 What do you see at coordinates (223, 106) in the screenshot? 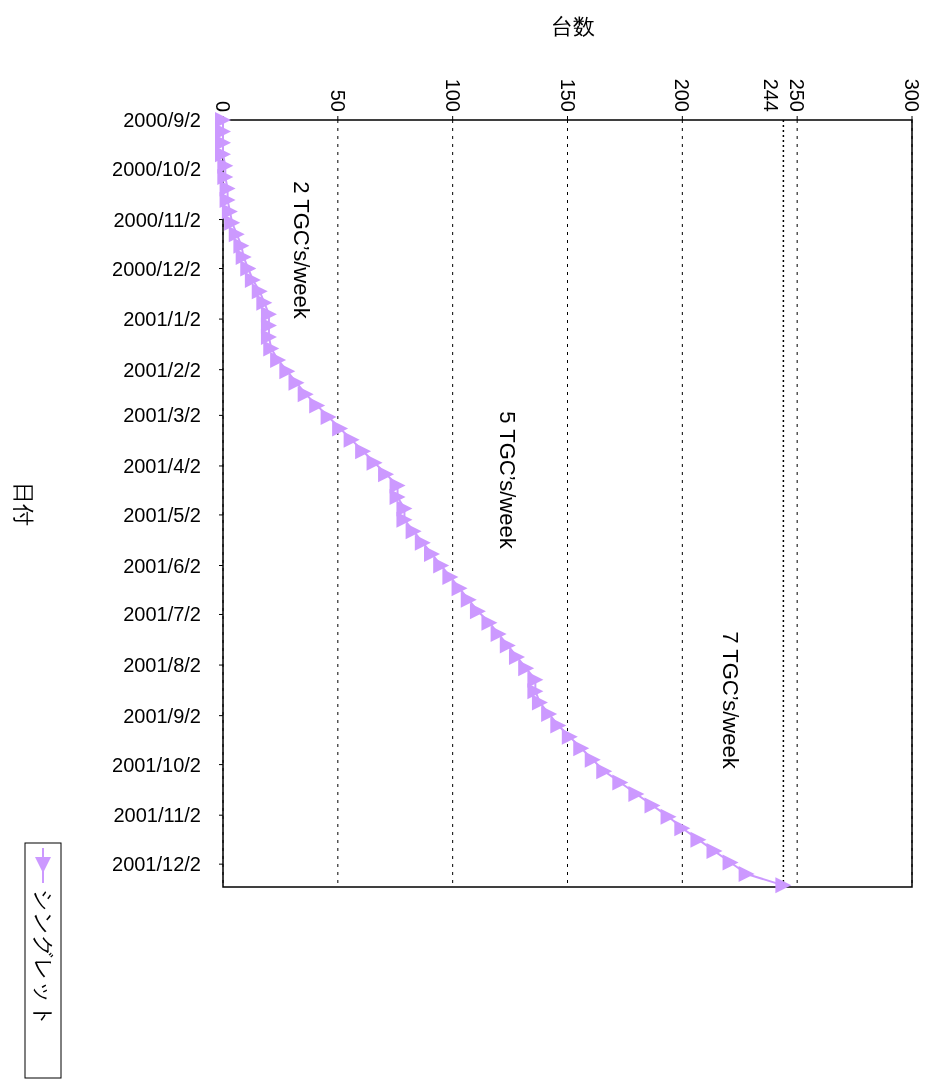
I see `x-tick-label: 0` at bounding box center [223, 106].